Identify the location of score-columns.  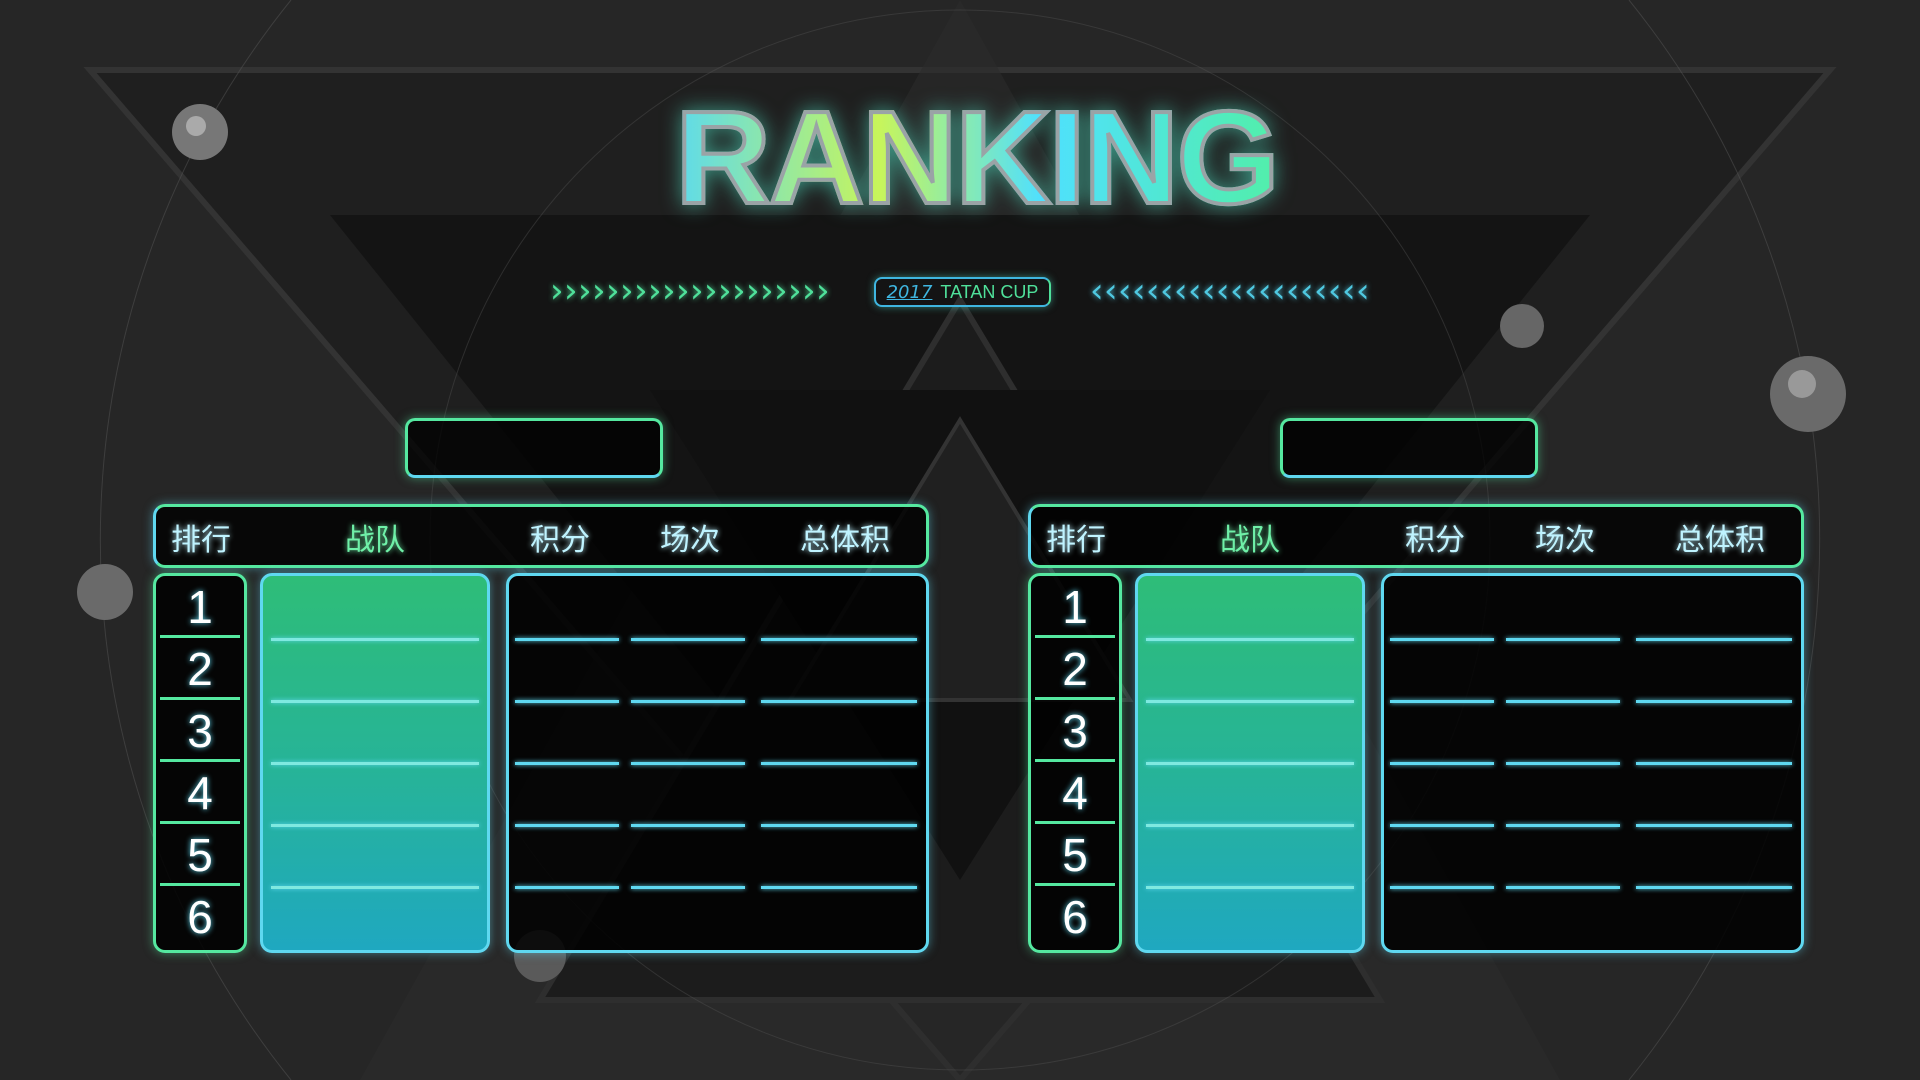
(1592, 763).